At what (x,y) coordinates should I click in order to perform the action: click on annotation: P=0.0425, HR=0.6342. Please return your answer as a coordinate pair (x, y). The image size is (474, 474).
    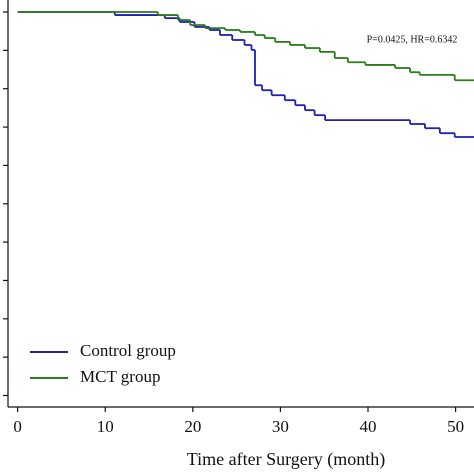
    Looking at the image, I should click on (412, 39).